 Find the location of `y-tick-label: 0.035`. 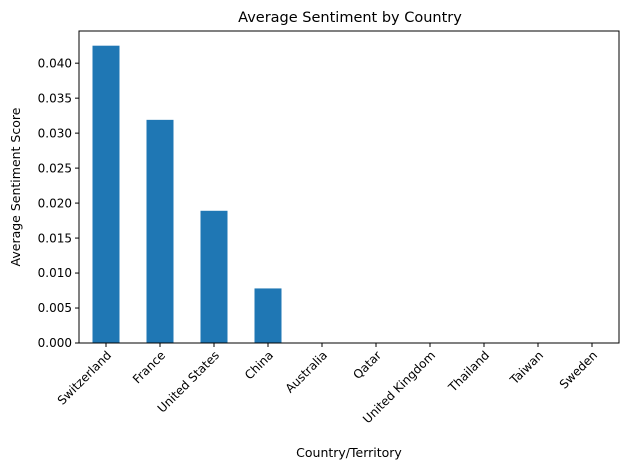

y-tick-label: 0.035 is located at coordinates (55, 98).